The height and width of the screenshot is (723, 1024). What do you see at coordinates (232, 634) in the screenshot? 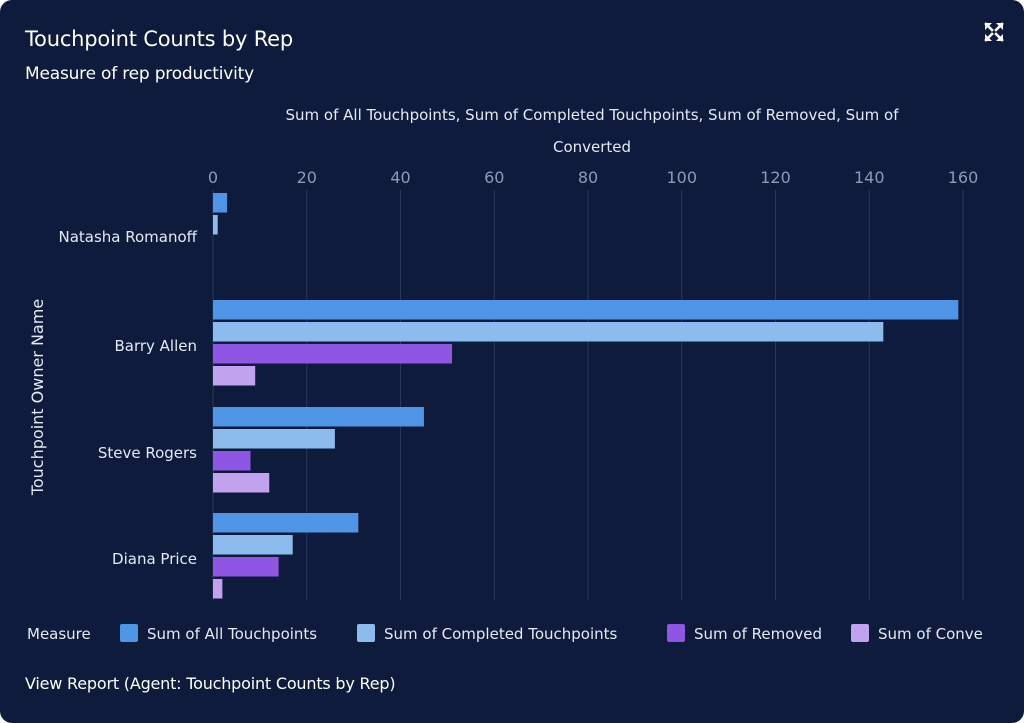
I see `legend-label: Sum of All Touchpoints` at bounding box center [232, 634].